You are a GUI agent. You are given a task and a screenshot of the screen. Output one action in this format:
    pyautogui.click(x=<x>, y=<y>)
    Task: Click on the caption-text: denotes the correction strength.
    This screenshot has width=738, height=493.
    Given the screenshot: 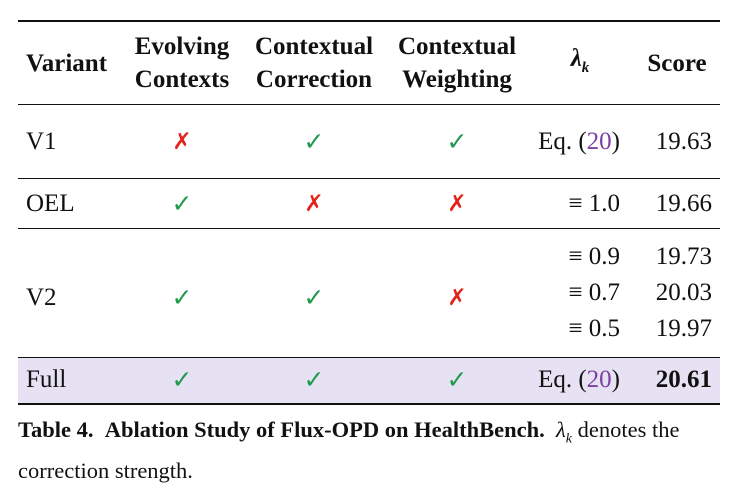 What is the action you would take?
    pyautogui.click(x=349, y=450)
    